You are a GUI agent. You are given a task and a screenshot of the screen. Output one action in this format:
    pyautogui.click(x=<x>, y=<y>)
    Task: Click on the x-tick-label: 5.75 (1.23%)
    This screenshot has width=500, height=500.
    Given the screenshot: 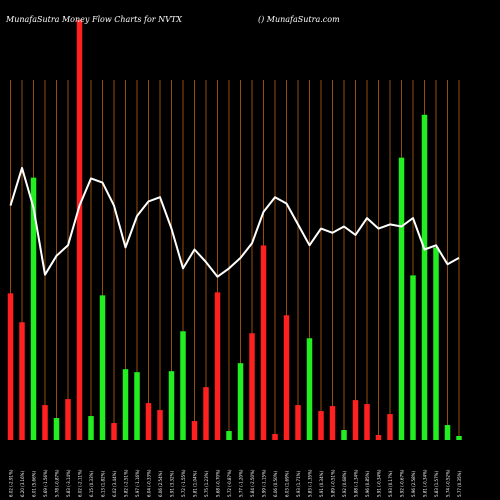 What is the action you would take?
    pyautogui.click(x=206, y=484)
    